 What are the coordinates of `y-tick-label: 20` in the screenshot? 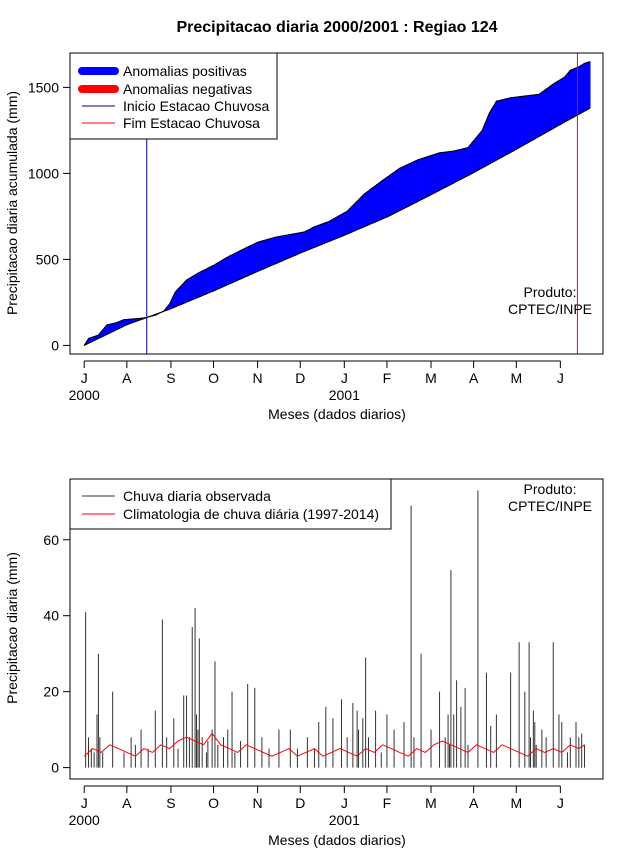 It's located at (51, 692).